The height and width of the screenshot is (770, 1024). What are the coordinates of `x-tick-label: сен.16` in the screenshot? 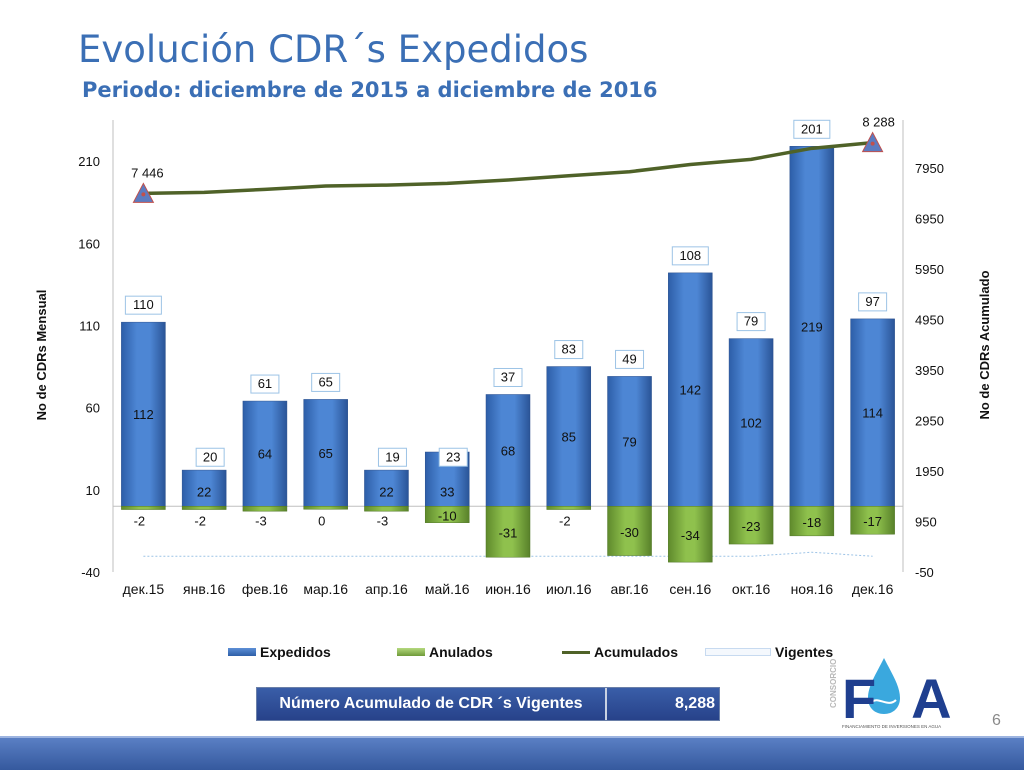 It's located at (690, 589).